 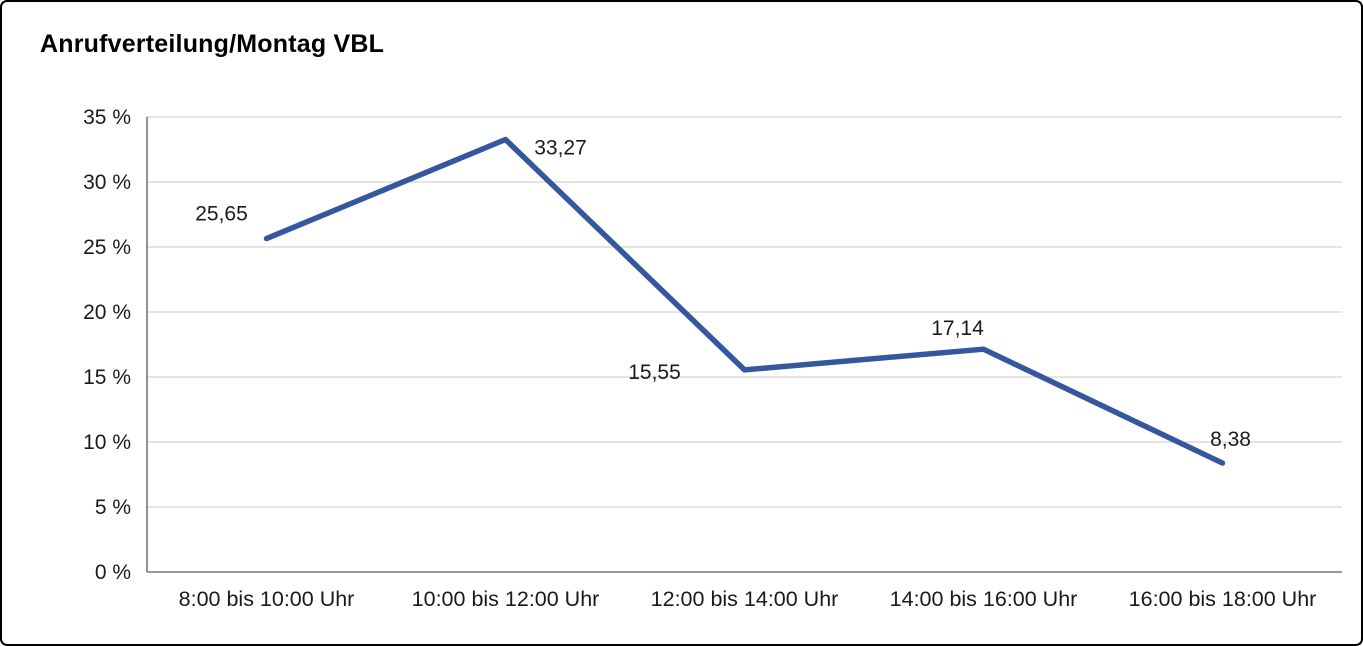 What do you see at coordinates (107, 182) in the screenshot?
I see `y-tick-label: 30 %` at bounding box center [107, 182].